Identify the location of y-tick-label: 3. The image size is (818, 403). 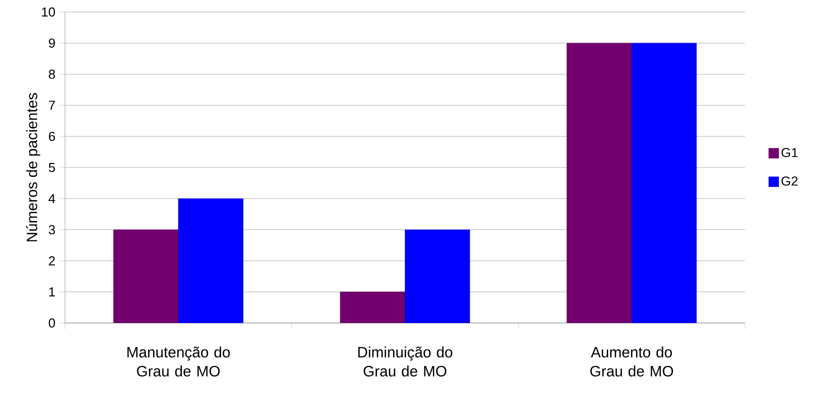
(51, 229).